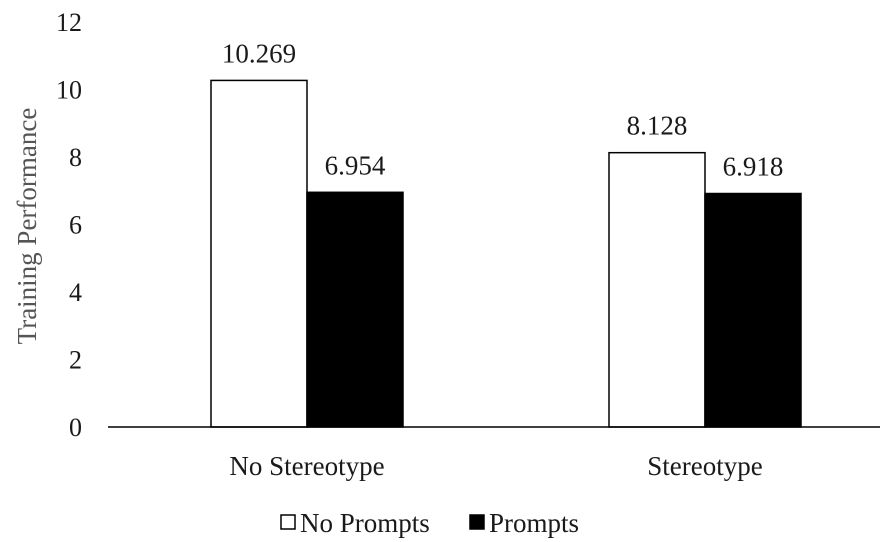 The width and height of the screenshot is (891, 542). What do you see at coordinates (75, 225) in the screenshot?
I see `y-tick-label: 6` at bounding box center [75, 225].